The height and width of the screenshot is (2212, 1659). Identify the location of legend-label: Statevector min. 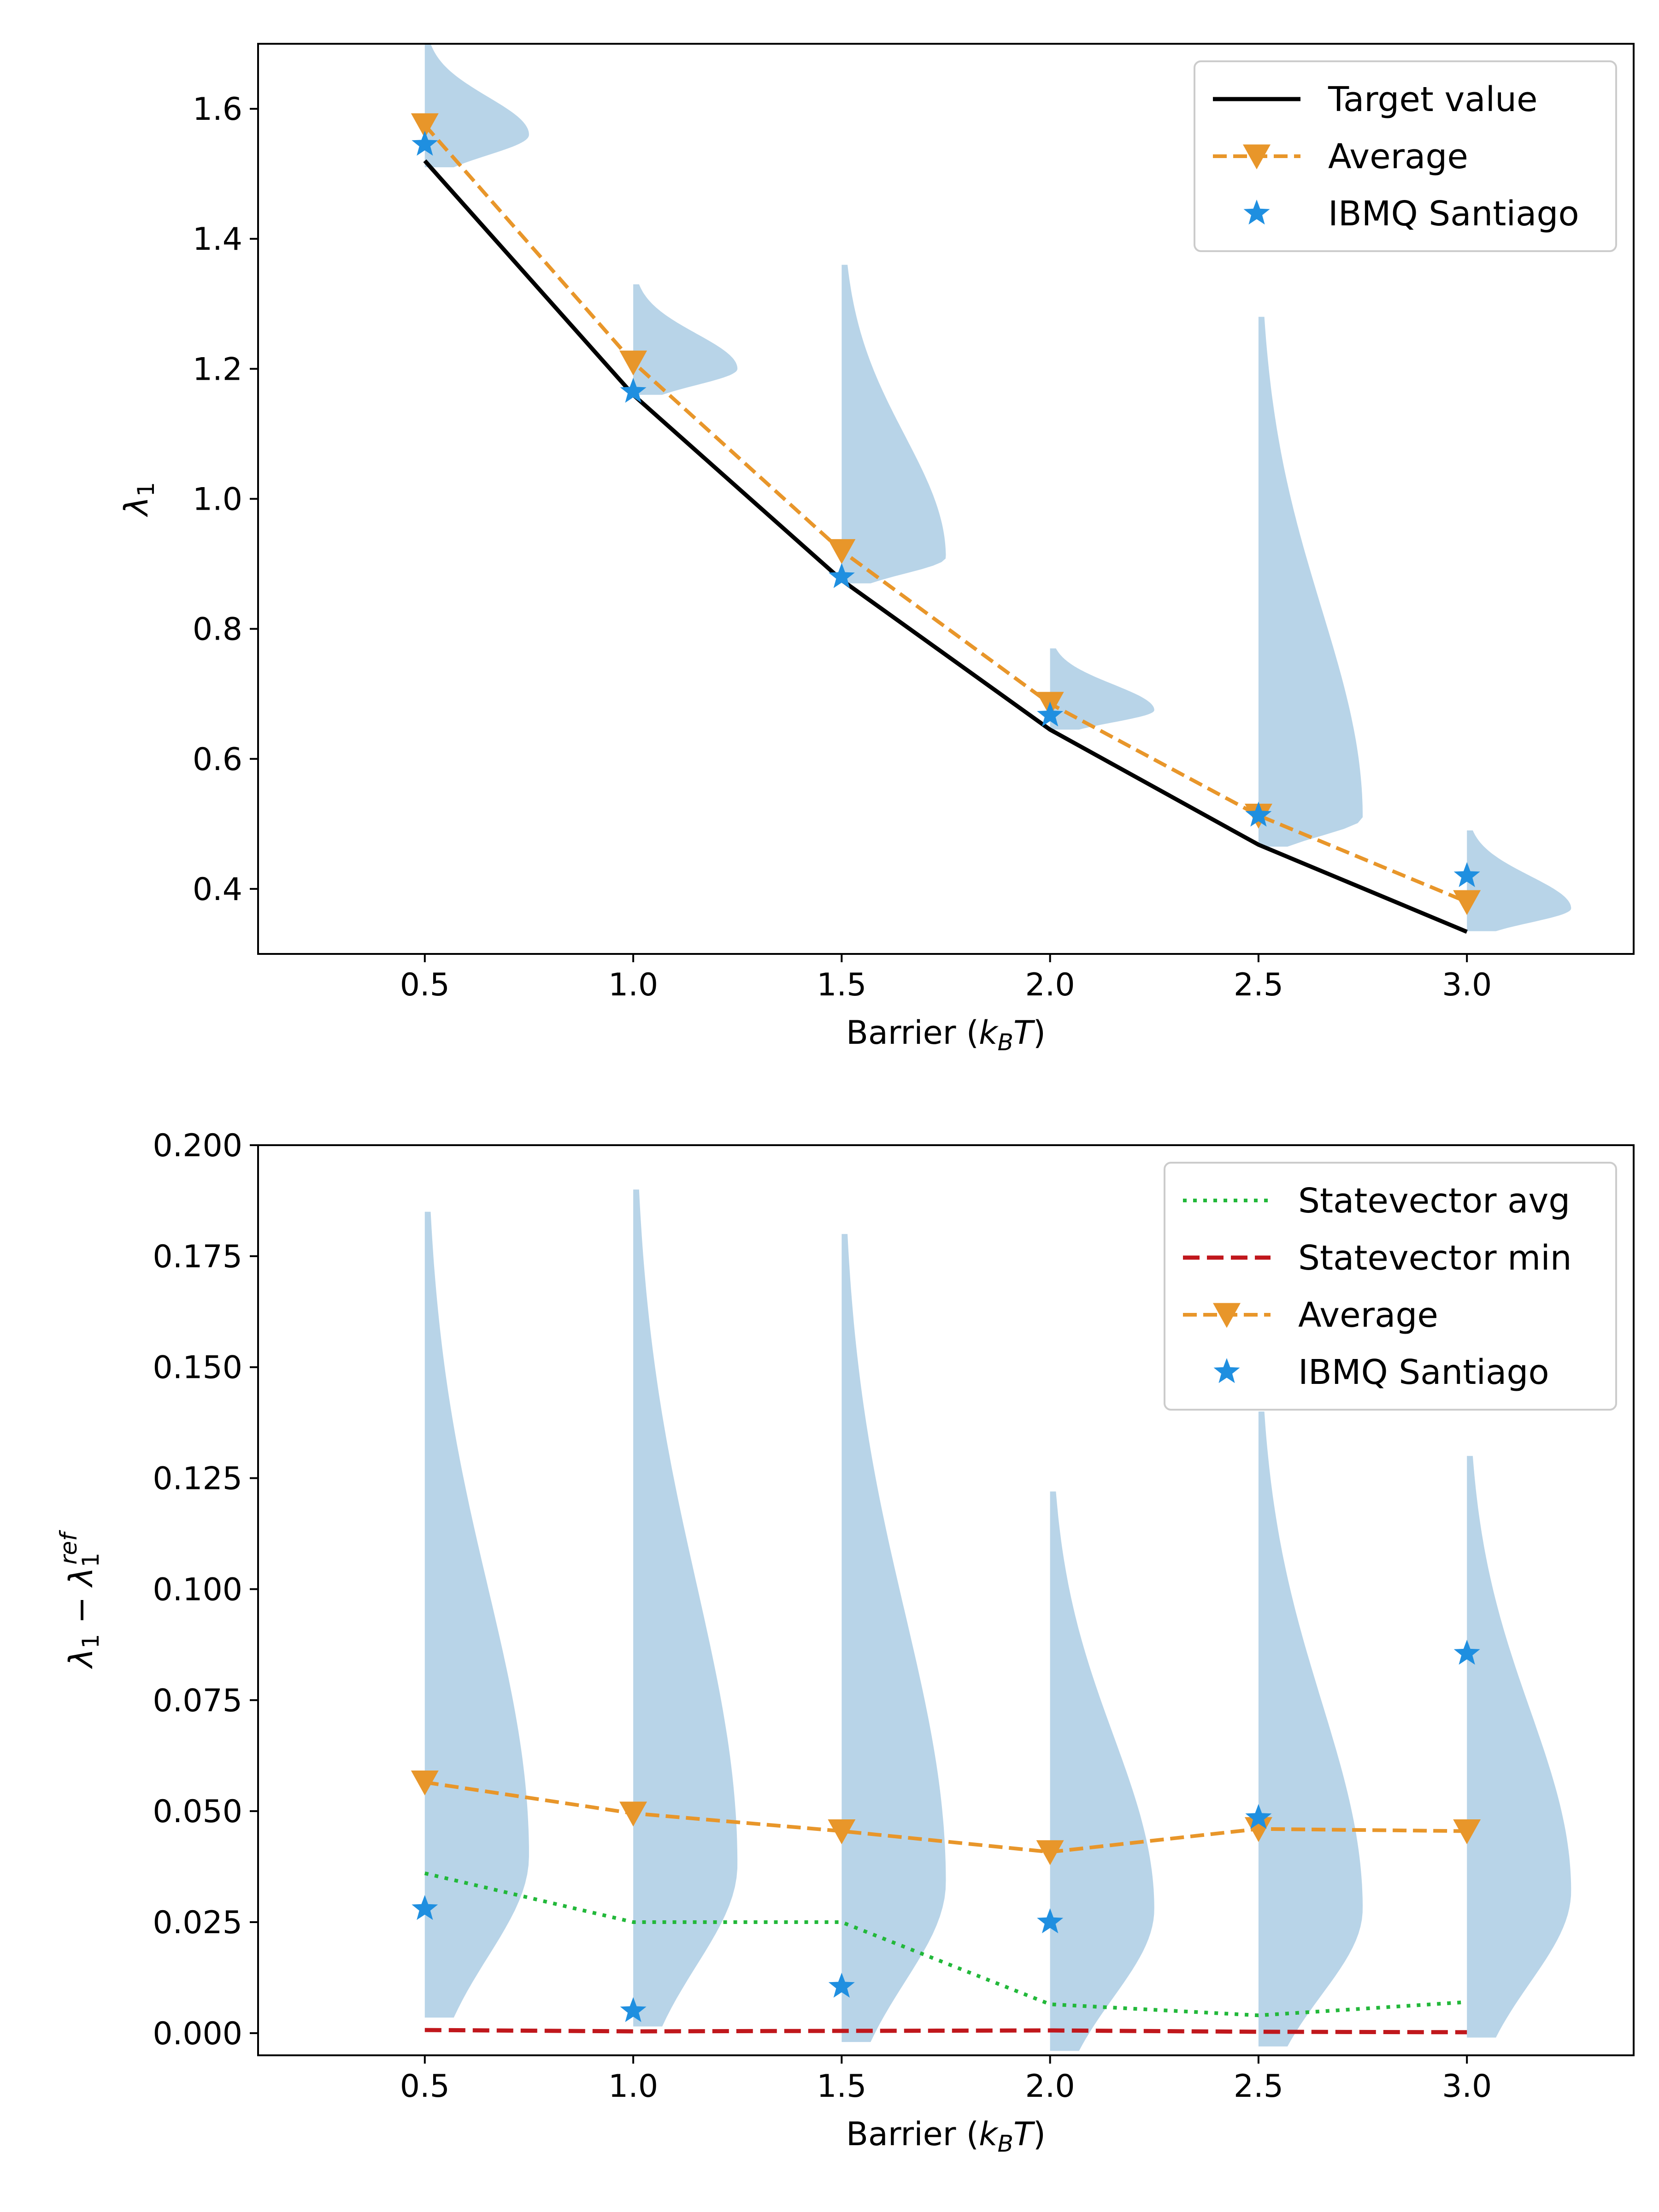
(1435, 1258).